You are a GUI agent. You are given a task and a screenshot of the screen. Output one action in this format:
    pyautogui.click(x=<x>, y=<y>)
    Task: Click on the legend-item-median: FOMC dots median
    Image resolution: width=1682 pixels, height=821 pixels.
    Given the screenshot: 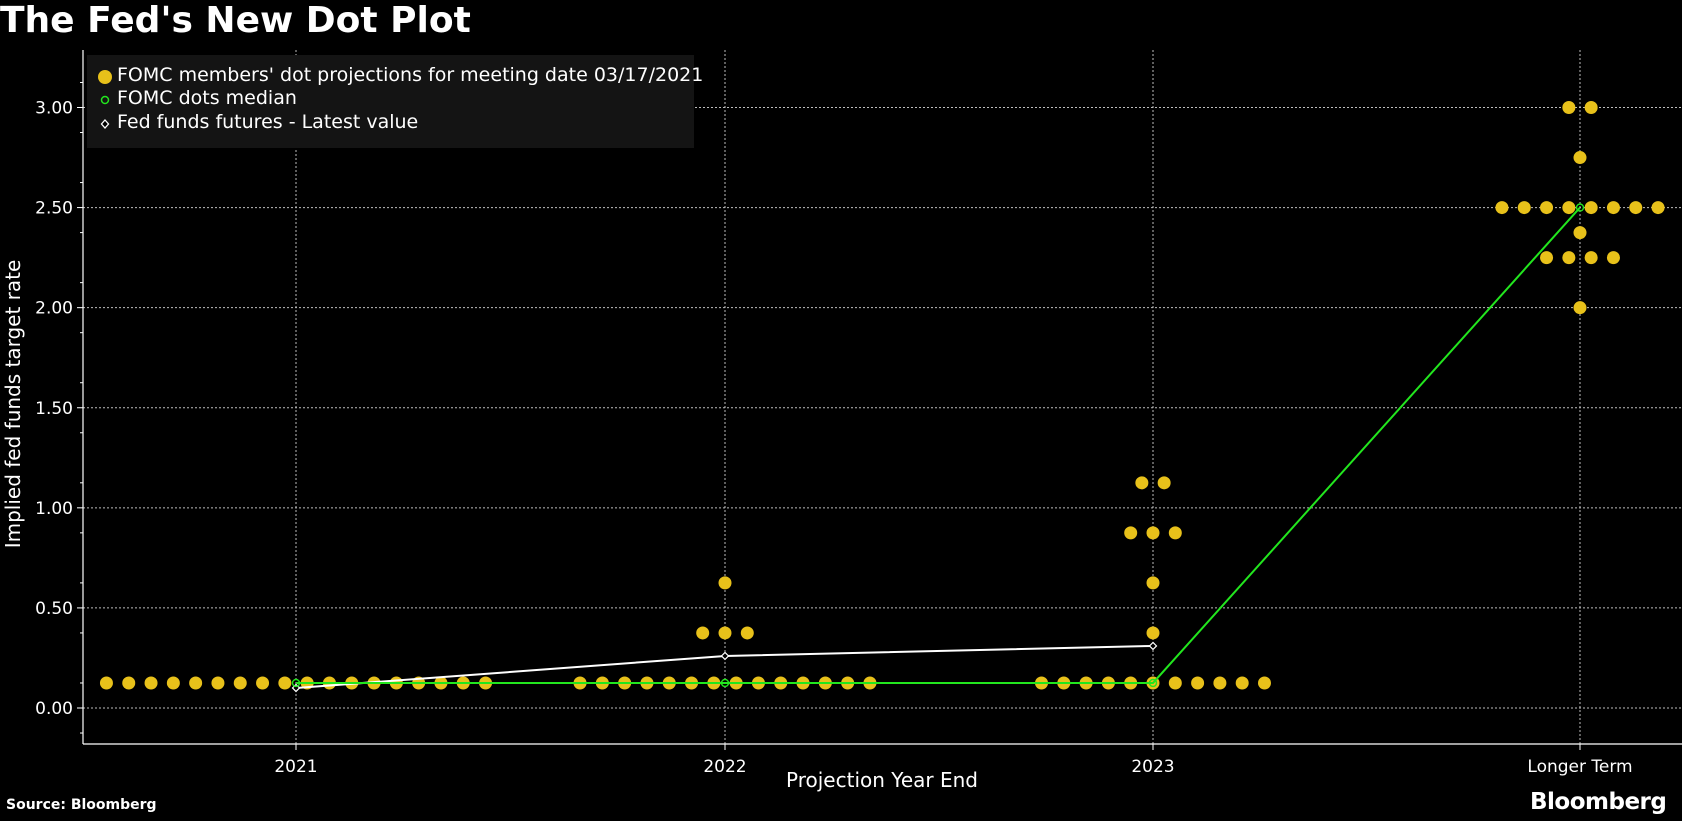 What is the action you would take?
    pyautogui.click(x=197, y=98)
    